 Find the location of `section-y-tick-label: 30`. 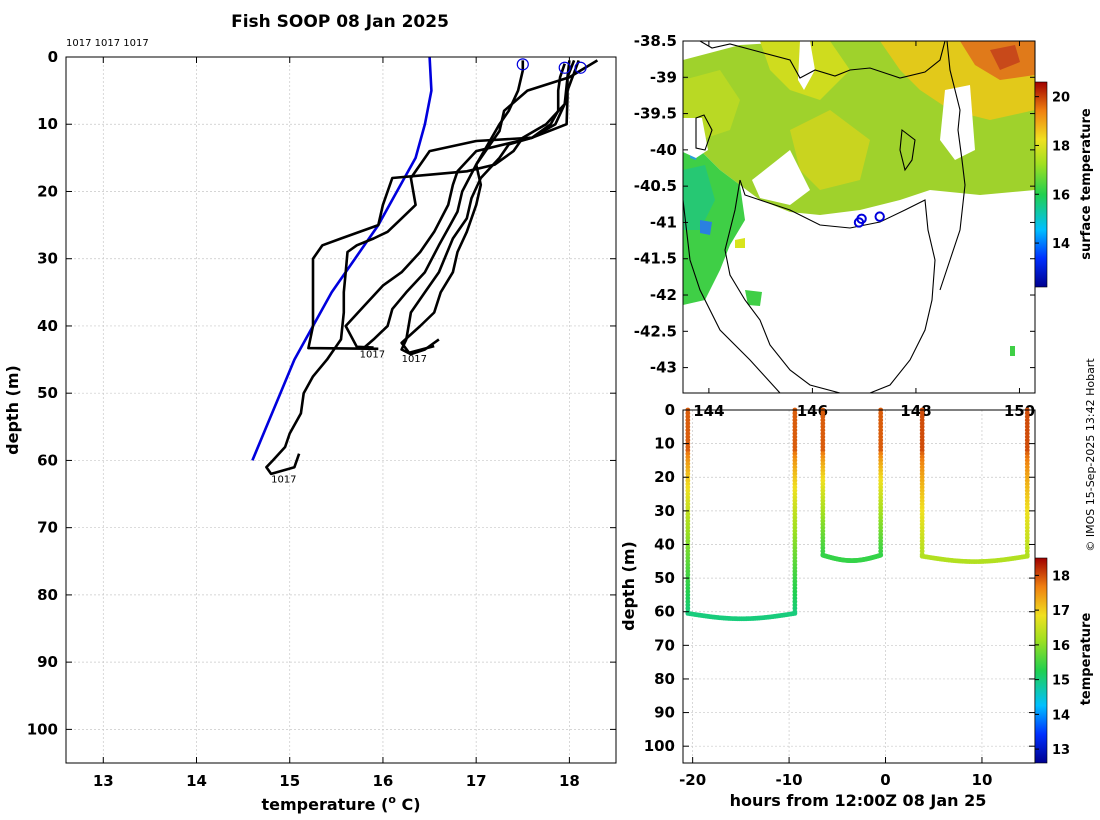

section-y-tick-label: 30 is located at coordinates (664, 511).